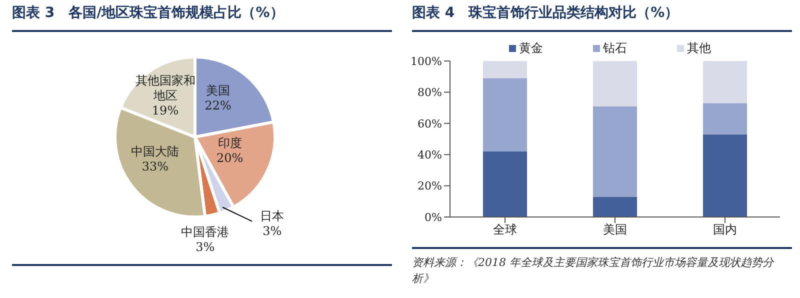  What do you see at coordinates (593, 271) in the screenshot?
I see `text: 资料来源：《2018 年全球及主要国家珠宝首饰行业市场容量及现状趋势分析》` at bounding box center [593, 271].